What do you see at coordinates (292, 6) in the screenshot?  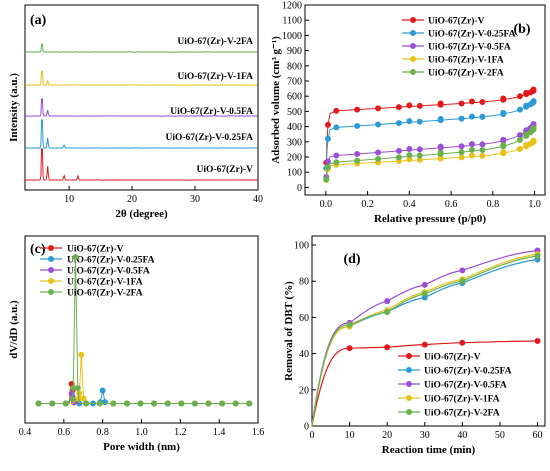 I see `panel-b-ytick-label: 1200` at bounding box center [292, 6].